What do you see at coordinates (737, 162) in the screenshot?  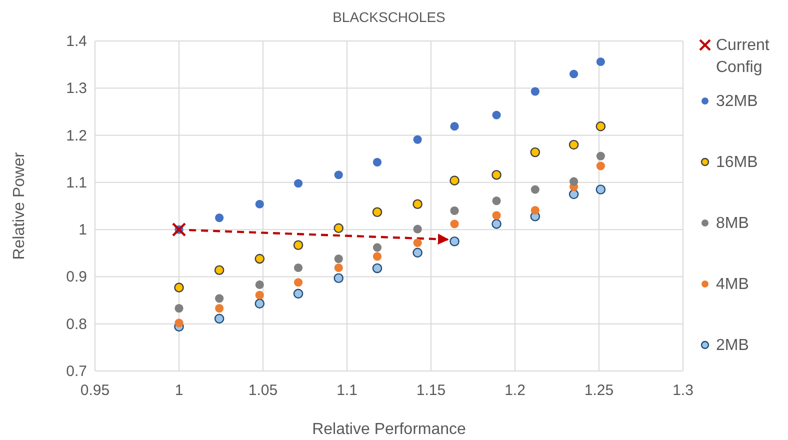 I see `legend-label: 16MB` at bounding box center [737, 162].